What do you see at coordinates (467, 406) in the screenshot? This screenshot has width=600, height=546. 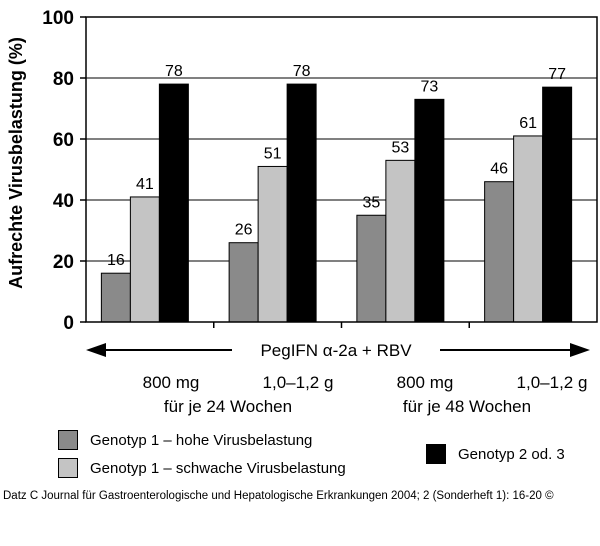 I see `duration-label-48: für je 48 Wochen` at bounding box center [467, 406].